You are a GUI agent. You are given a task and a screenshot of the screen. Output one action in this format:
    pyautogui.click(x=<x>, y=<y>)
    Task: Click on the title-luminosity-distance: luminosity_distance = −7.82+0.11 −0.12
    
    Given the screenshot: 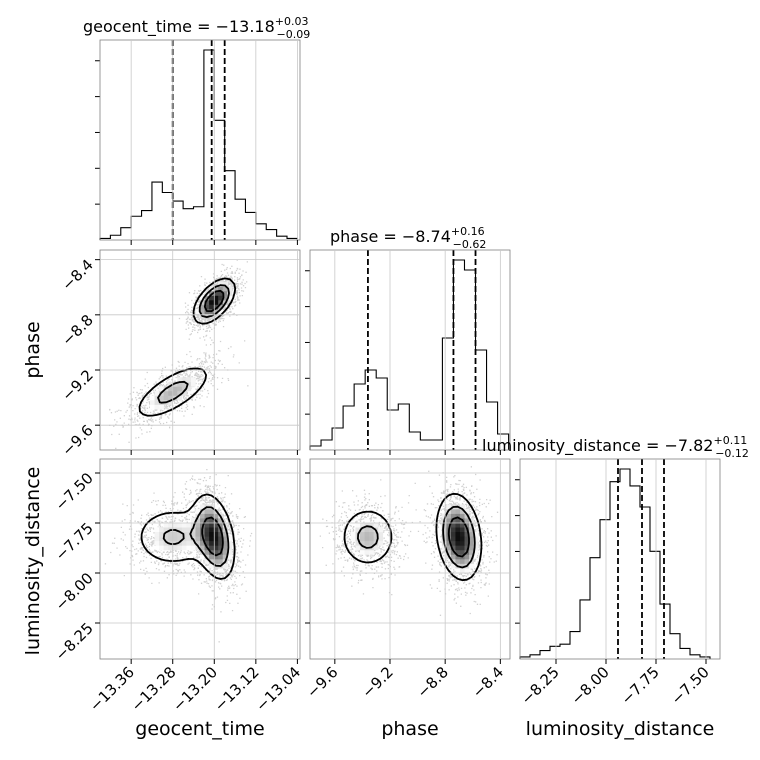 What is the action you would take?
    pyautogui.click(x=615, y=447)
    